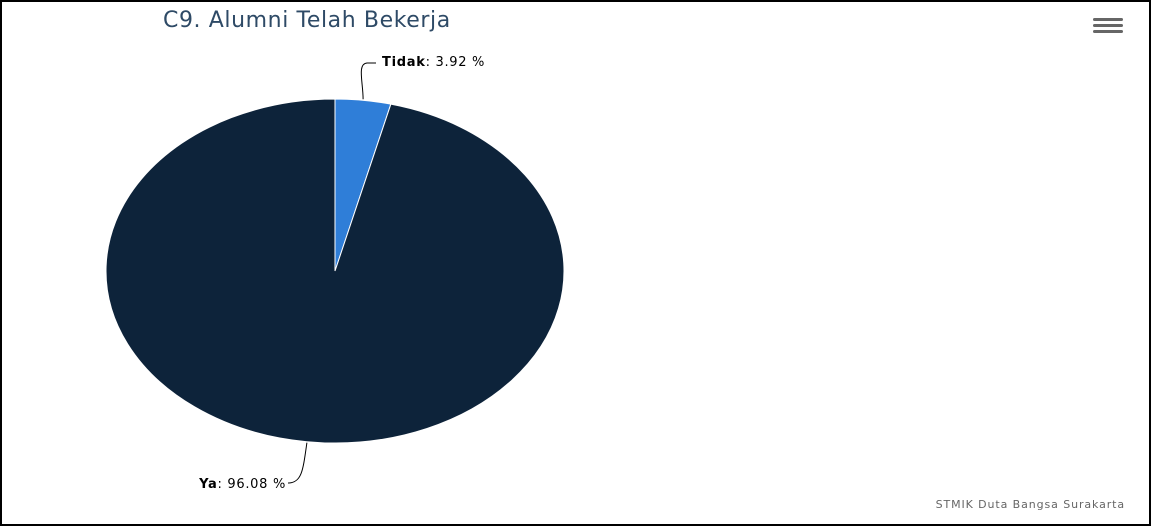 This screenshot has height=526, width=1151. Describe the element at coordinates (207, 484) in the screenshot. I see `data-label-name: Ya` at that location.